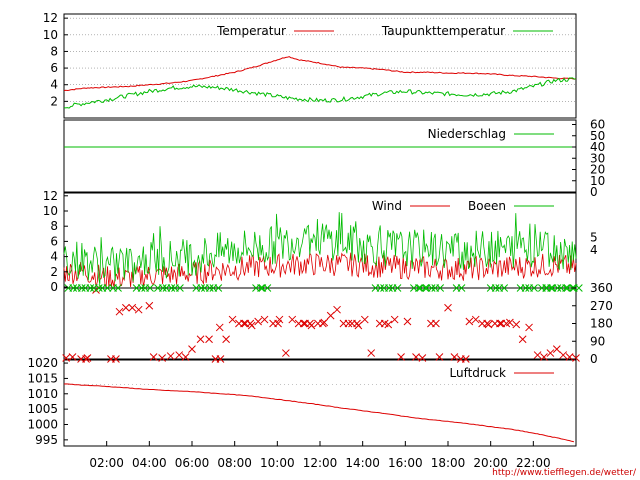 Image resolution: width=640 pixels, height=480 pixels. Describe the element at coordinates (597, 181) in the screenshot. I see `y-tick-label-right: 10` at that location.